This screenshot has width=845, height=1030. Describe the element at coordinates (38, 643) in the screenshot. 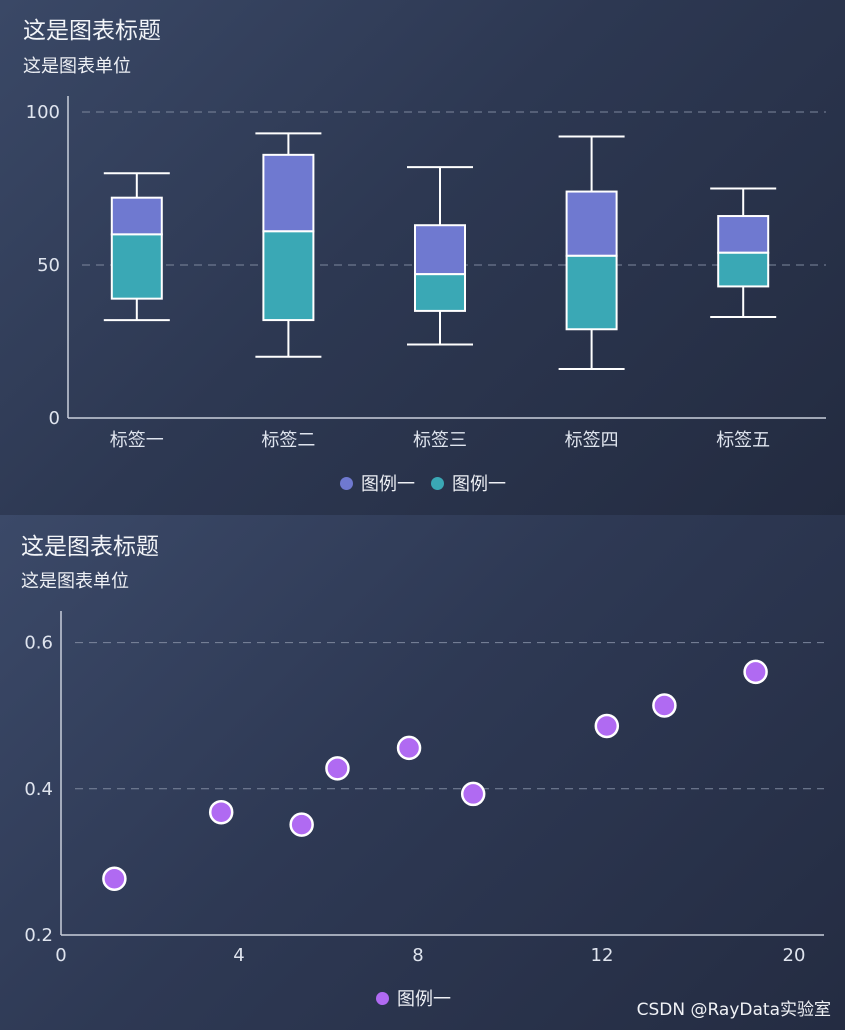

I see `y-tick-label: 0.6` at that location.